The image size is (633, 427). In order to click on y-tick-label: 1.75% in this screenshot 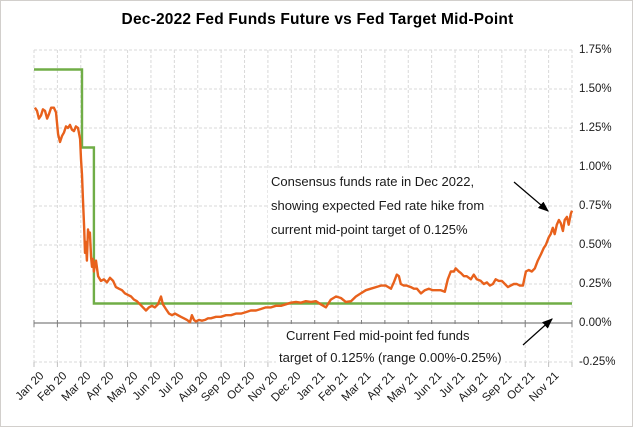, I will do `click(595, 50)`.